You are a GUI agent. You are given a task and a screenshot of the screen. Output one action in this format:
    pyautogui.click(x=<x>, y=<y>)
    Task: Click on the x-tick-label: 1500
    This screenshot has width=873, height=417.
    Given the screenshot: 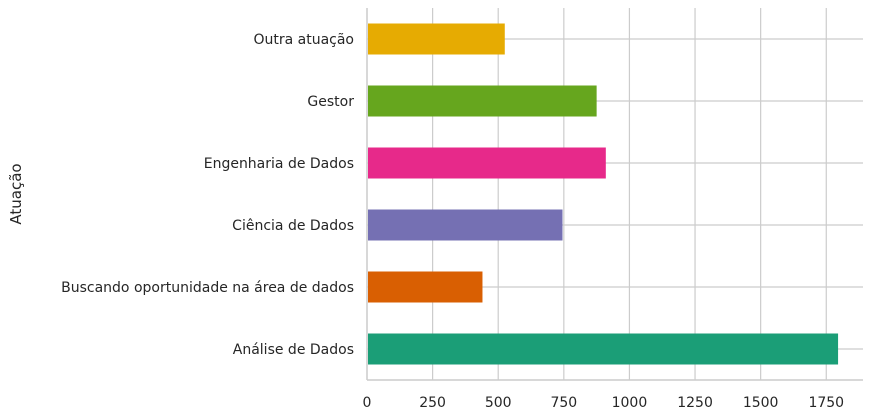 What is the action you would take?
    pyautogui.click(x=761, y=403)
    